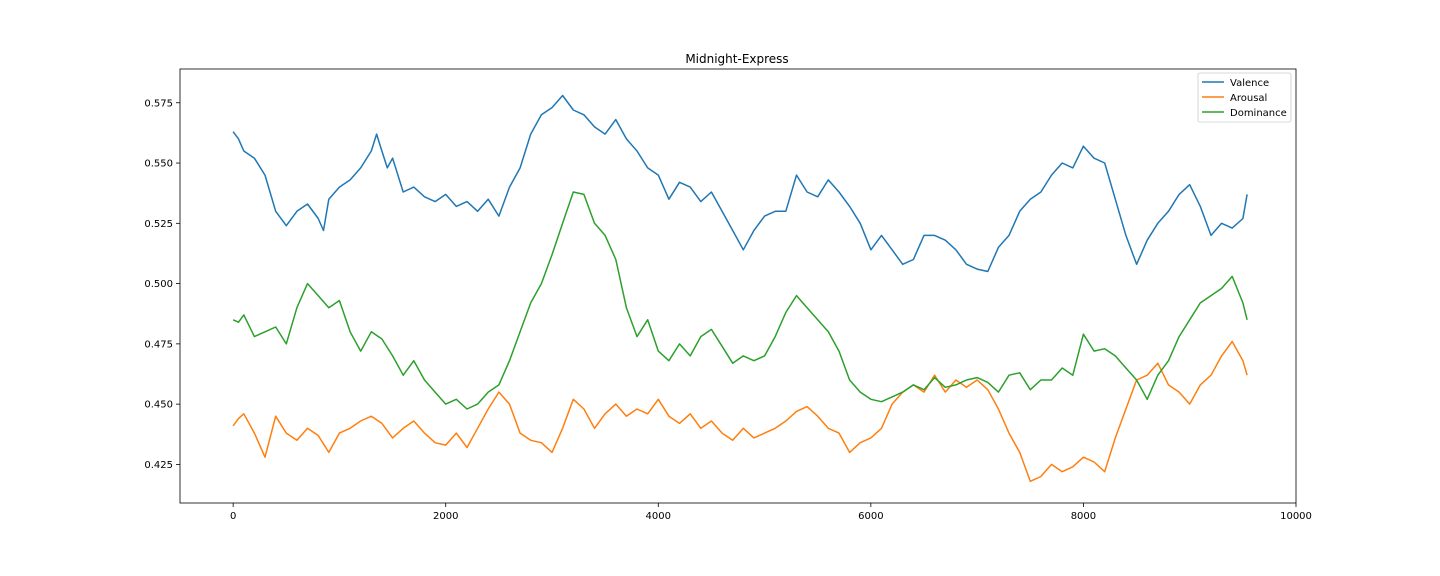 This screenshot has width=1440, height=576. I want to click on x-axis: 0 2000 4000 6000 8000 10000, so click(771, 512).